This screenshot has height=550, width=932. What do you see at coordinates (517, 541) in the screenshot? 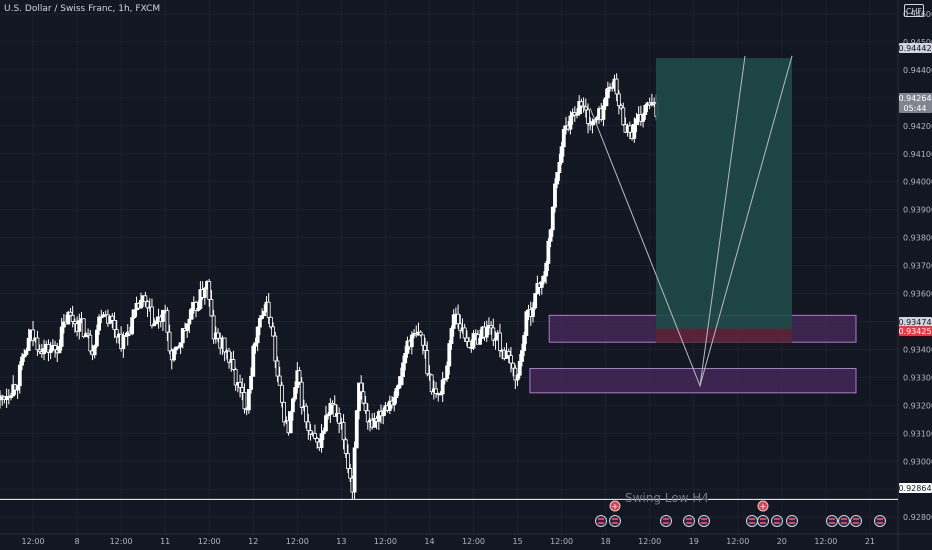
I see `x-tick-label: 15` at bounding box center [517, 541].